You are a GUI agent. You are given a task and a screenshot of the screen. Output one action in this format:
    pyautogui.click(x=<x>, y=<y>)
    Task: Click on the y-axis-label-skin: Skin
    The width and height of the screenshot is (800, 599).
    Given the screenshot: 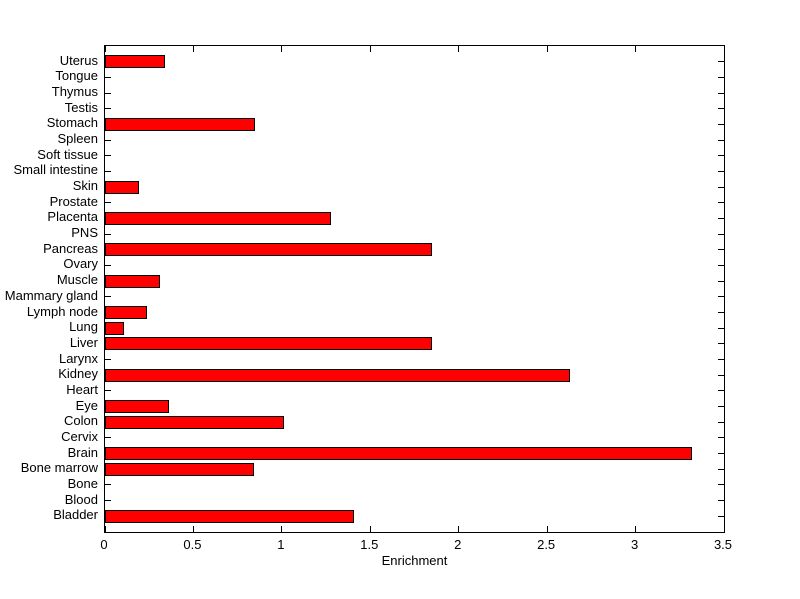 What is the action you would take?
    pyautogui.click(x=85, y=186)
    